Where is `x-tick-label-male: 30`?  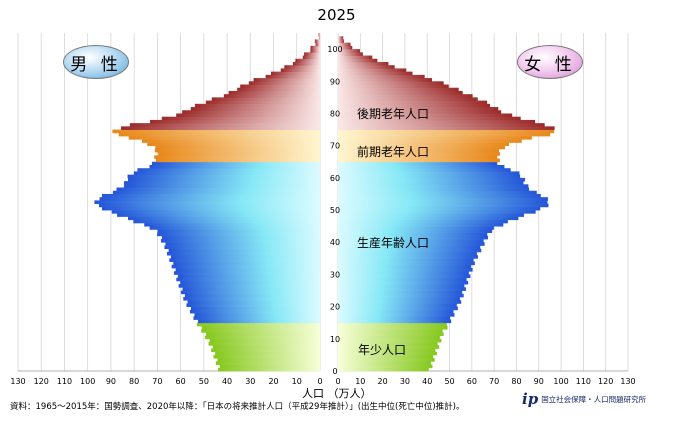 x-tick-label-male: 30 is located at coordinates (250, 381).